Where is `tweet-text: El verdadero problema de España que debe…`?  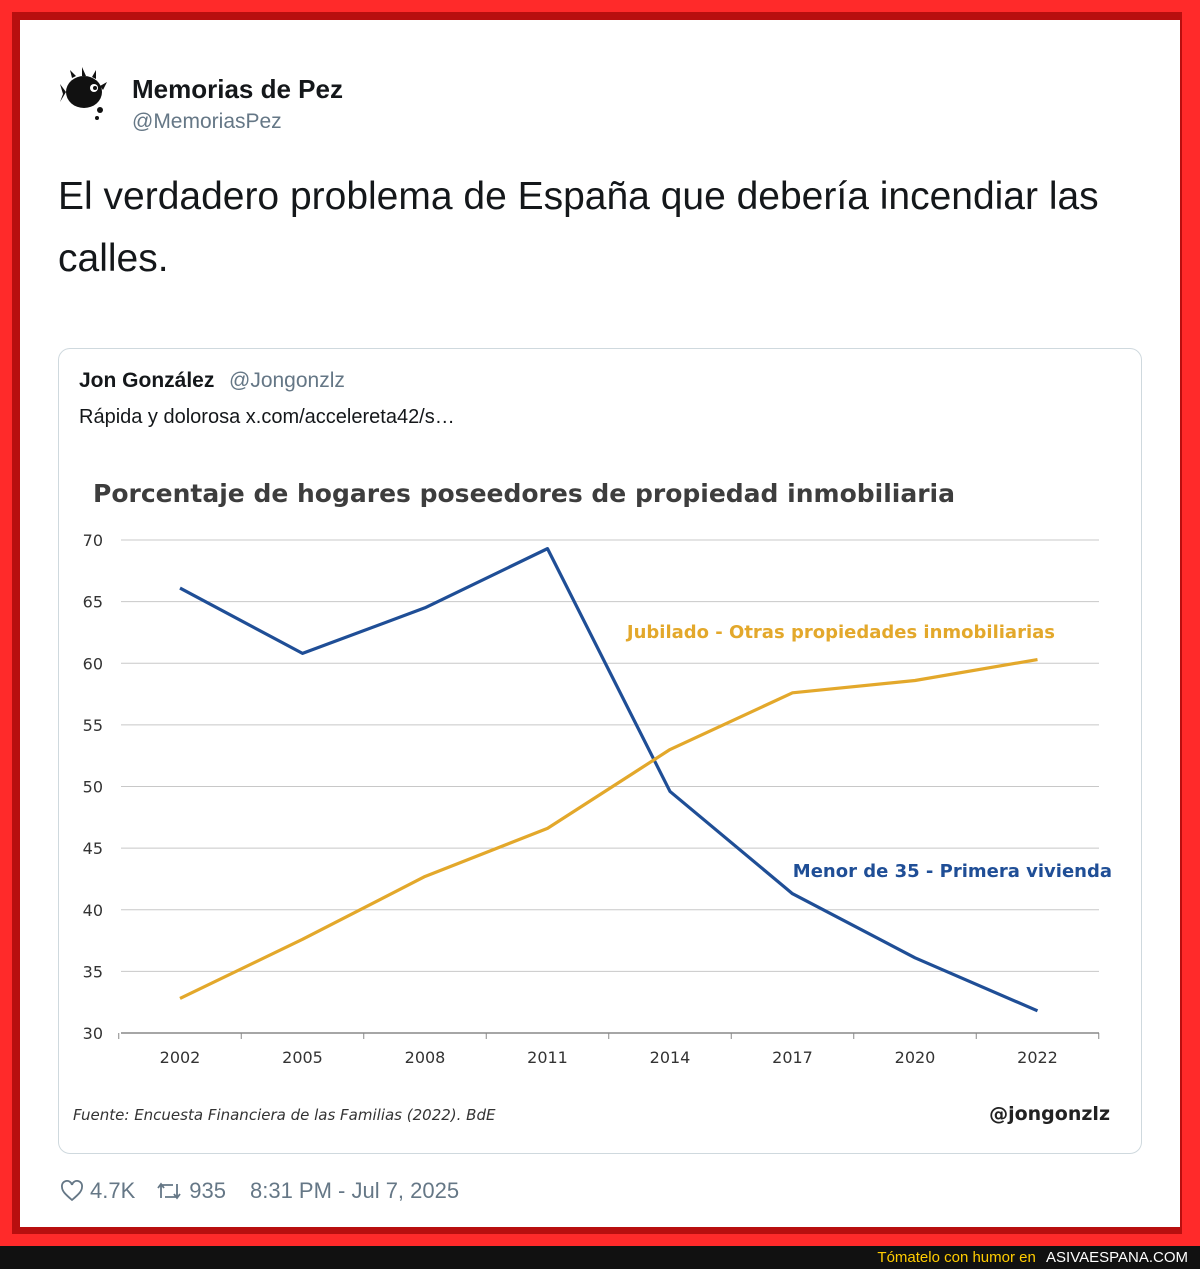
tweet-text: El verdadero problema de España que debe… is located at coordinates (578, 227).